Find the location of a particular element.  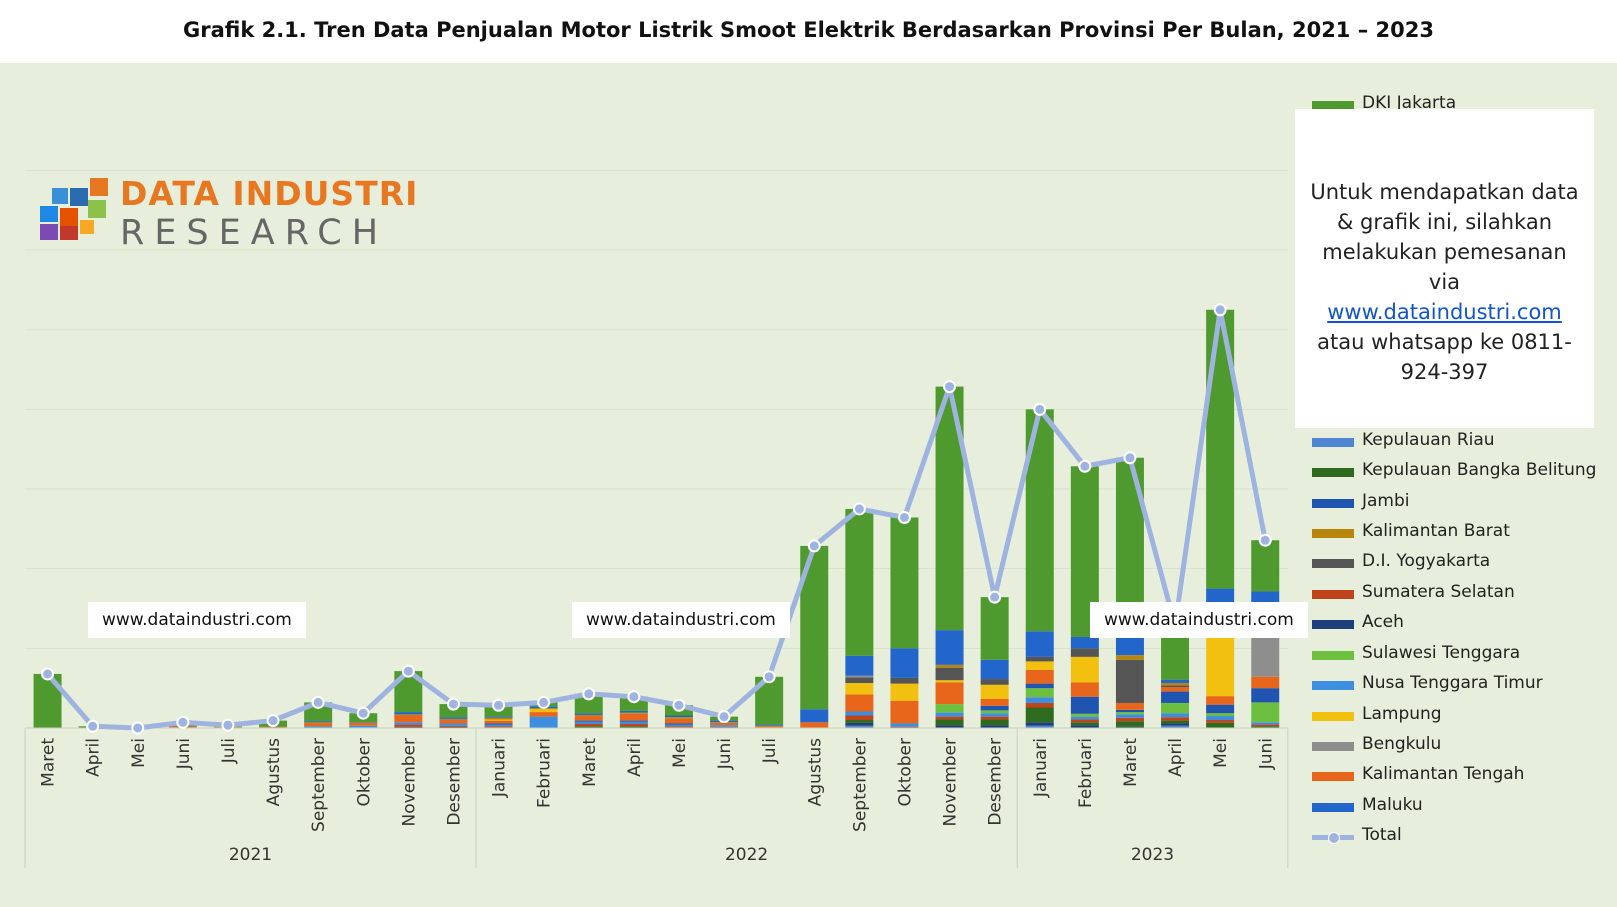

x-tick-label: Maret is located at coordinates (49, 762).